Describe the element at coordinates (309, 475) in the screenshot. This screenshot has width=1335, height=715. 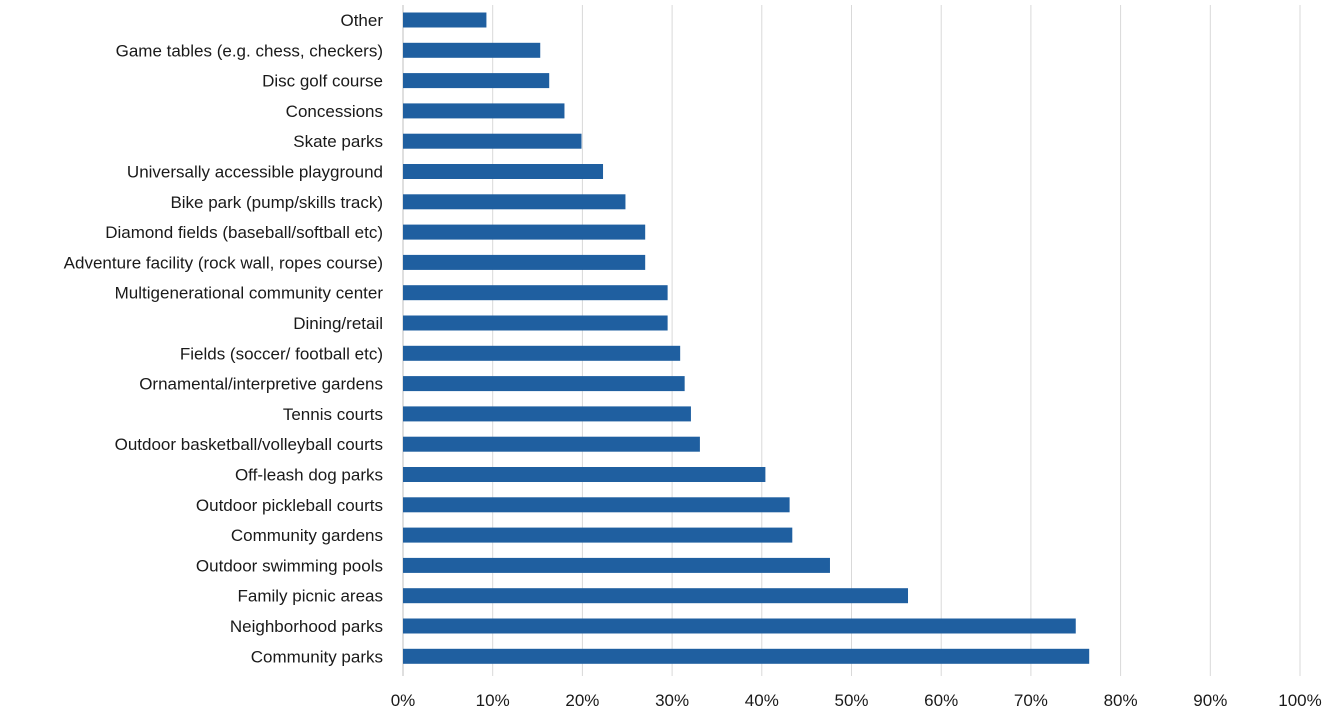
I see `category-label: Off-leash dog parks` at that location.